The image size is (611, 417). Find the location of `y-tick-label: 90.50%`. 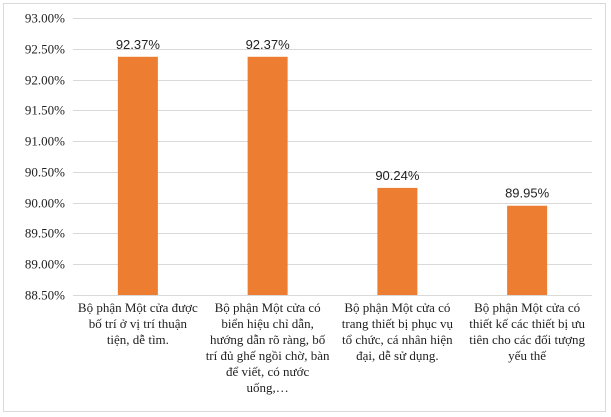

y-tick-label: 90.50% is located at coordinates (45, 172).